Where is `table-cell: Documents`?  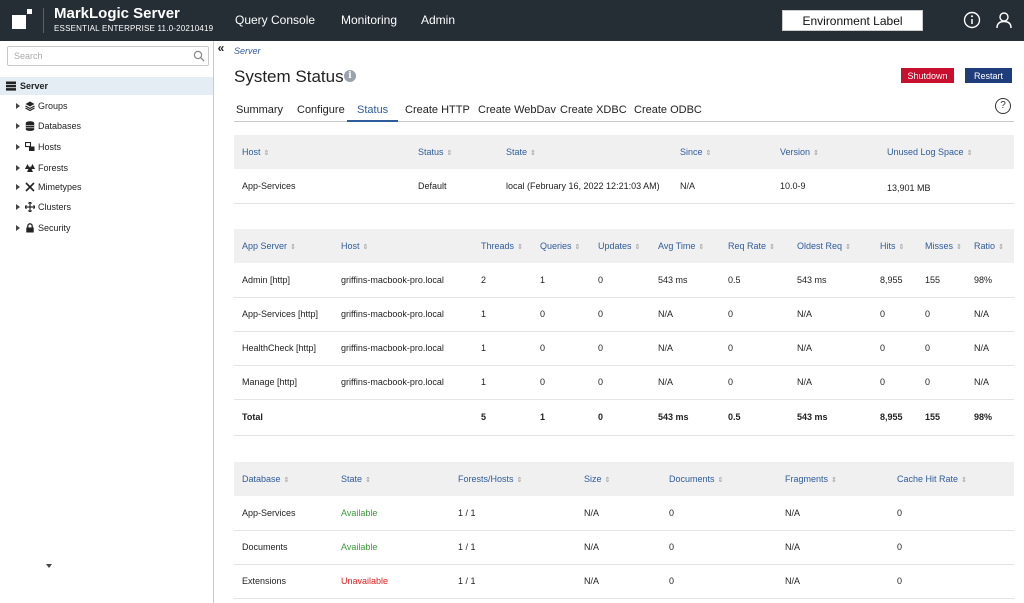
table-cell: Documents is located at coordinates (283, 547).